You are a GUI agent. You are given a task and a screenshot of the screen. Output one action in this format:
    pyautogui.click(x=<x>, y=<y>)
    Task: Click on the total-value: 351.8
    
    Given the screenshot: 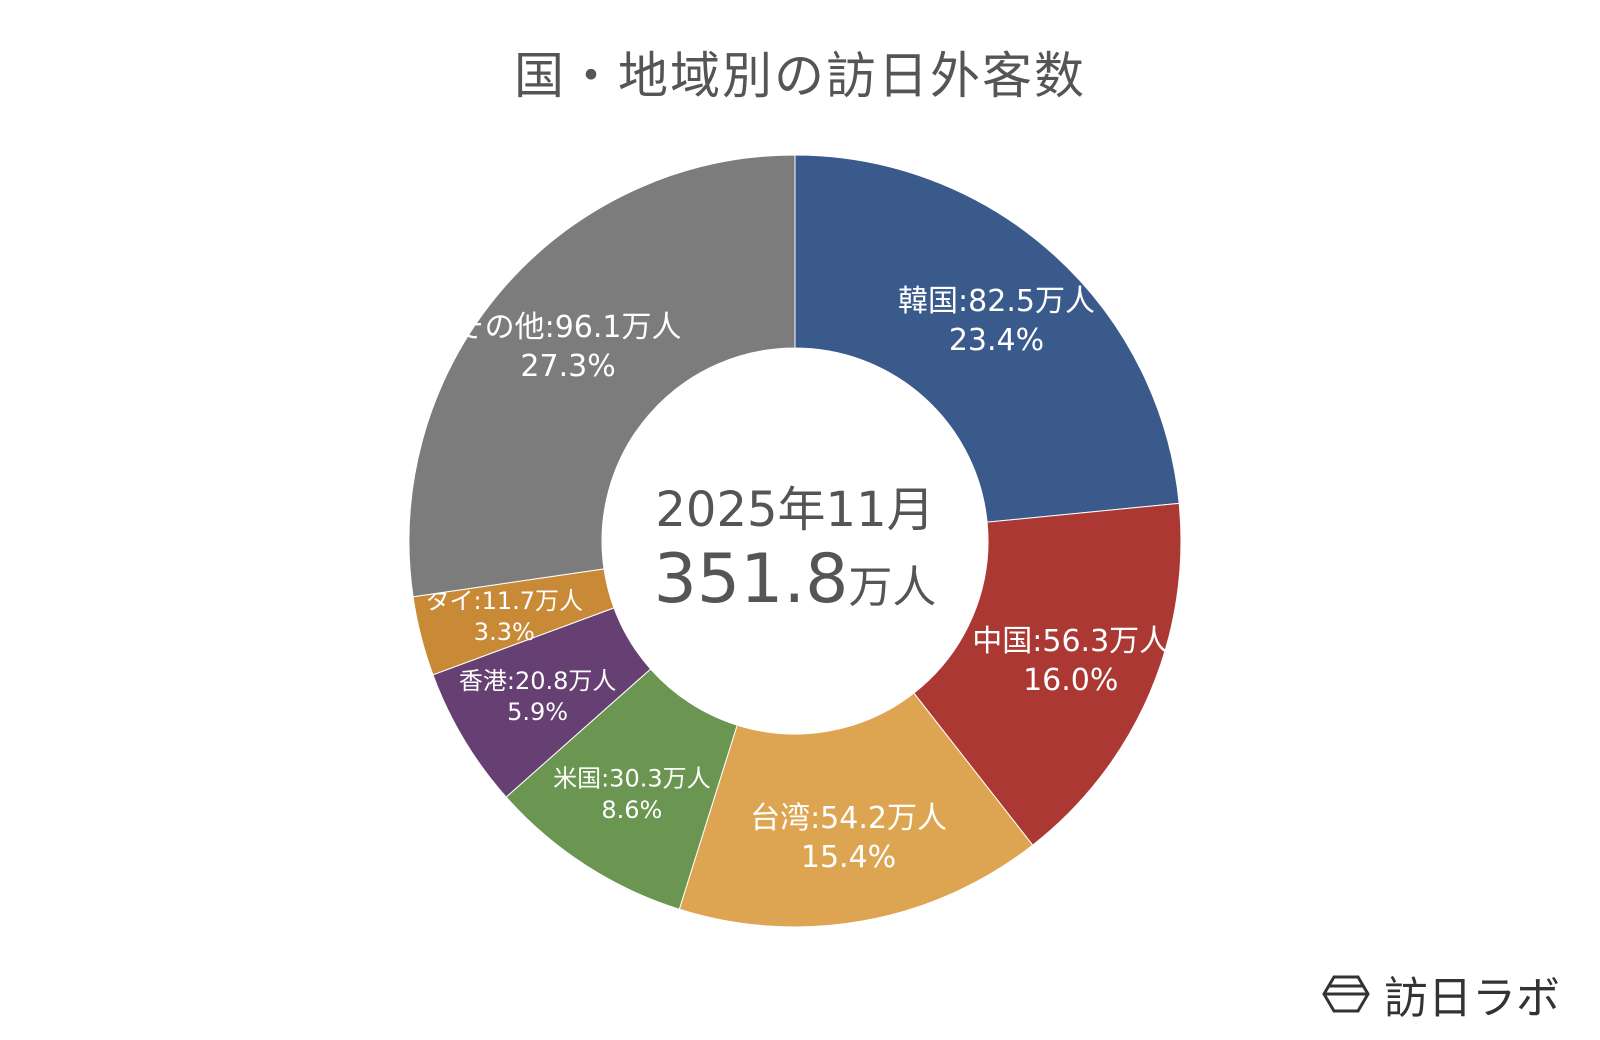 What is the action you would take?
    pyautogui.click(x=751, y=579)
    